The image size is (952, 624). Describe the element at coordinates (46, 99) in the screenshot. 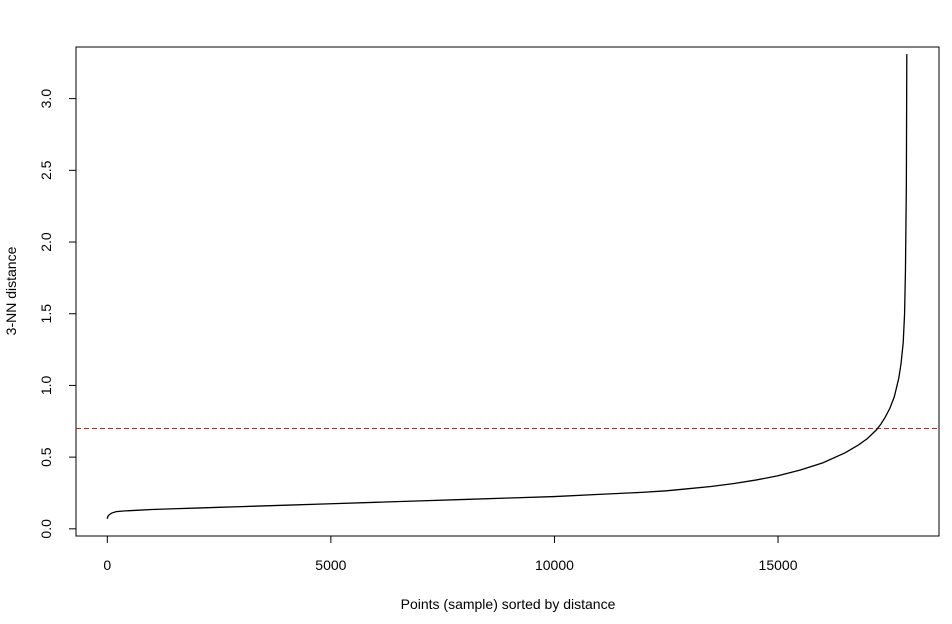

I see `y-tick-label: 3.0` at that location.